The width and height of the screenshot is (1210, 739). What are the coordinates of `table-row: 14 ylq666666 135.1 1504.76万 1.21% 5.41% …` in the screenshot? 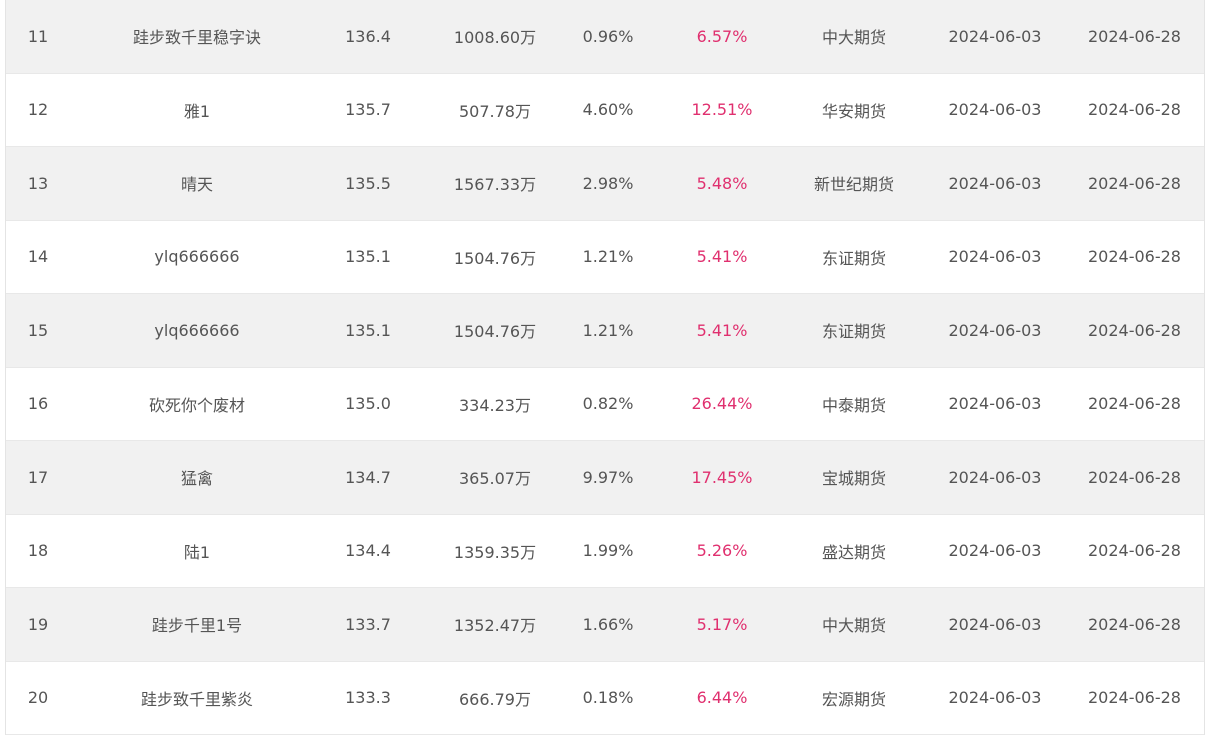 It's located at (605, 257).